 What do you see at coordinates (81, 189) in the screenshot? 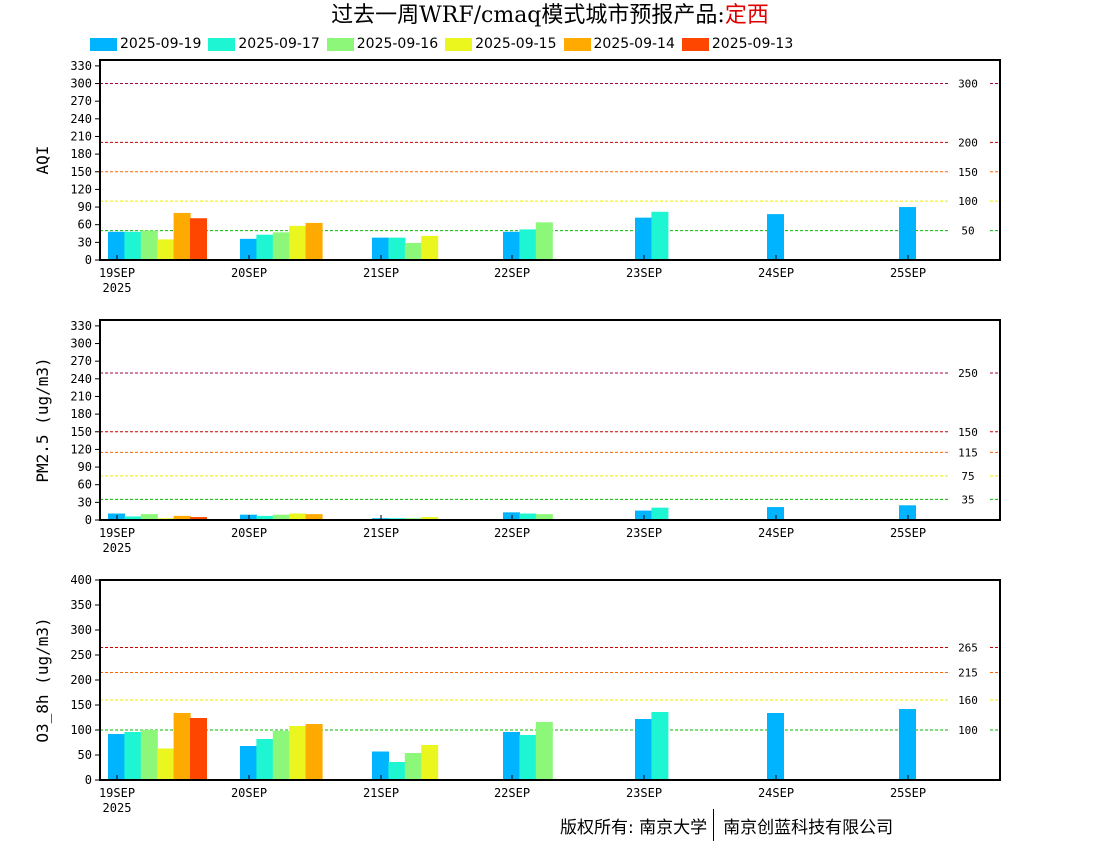
I see `y-tick-label: 120` at bounding box center [81, 189].